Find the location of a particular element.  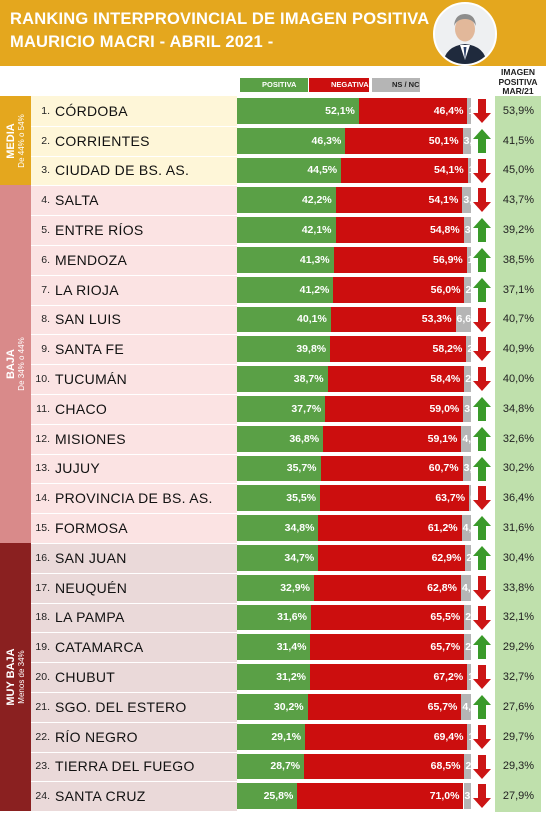

bar-nsnc: 4,1 is located at coordinates (466, 707).